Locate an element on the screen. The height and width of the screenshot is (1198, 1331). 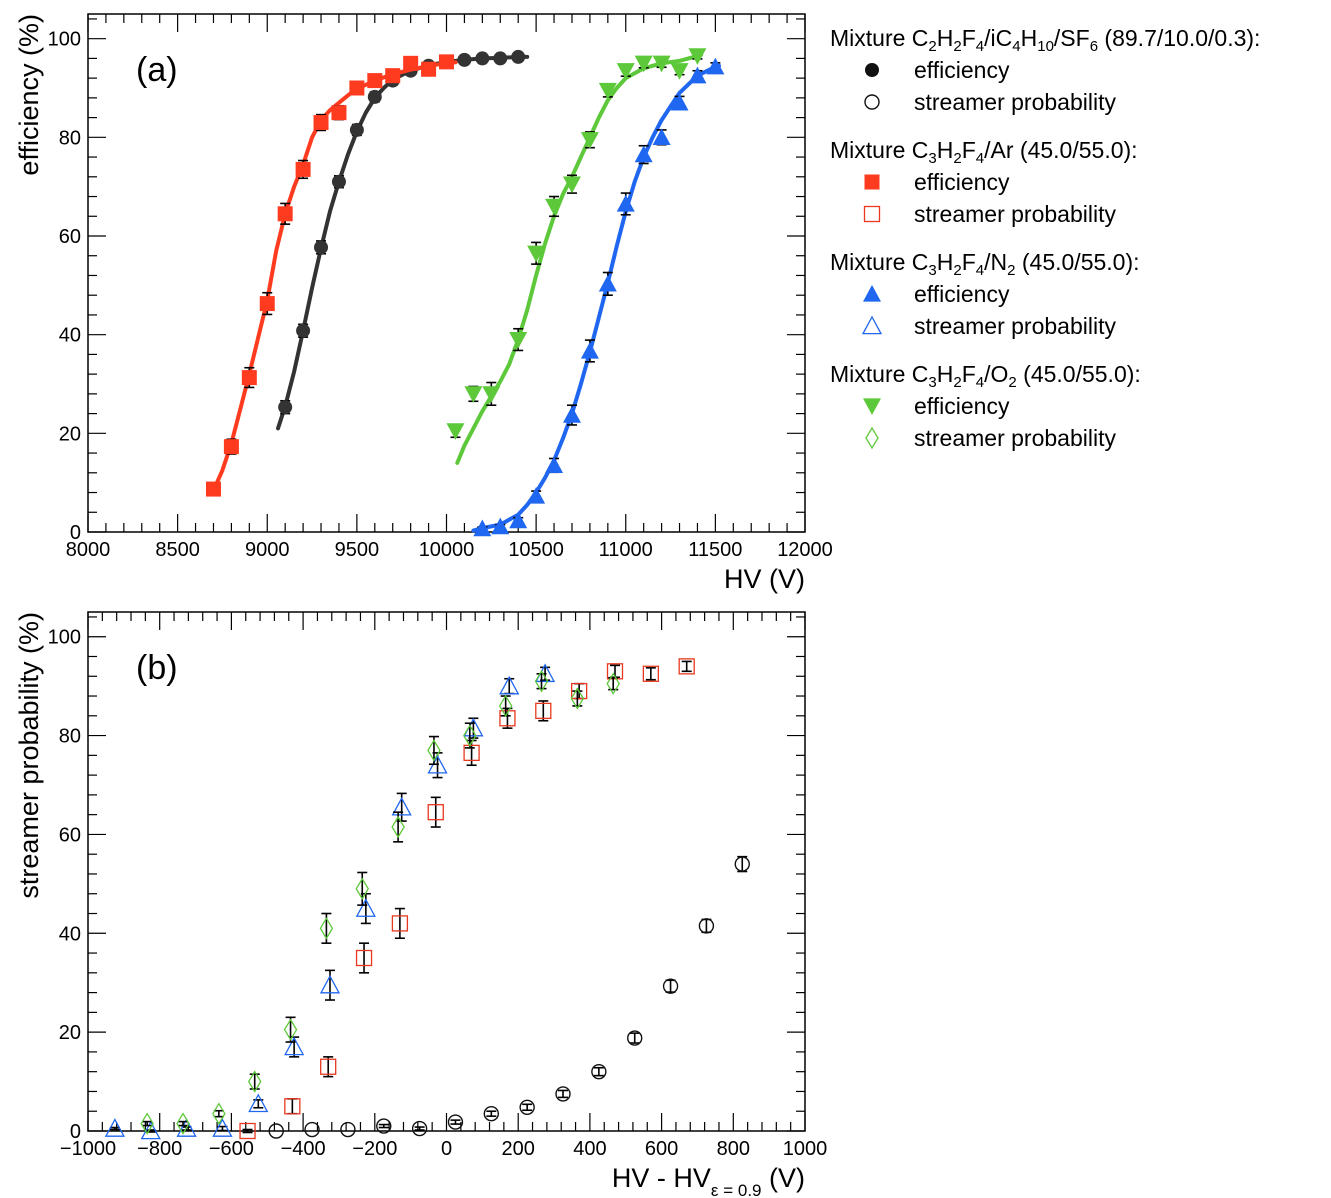
legend-group-title: Mixture C3H2F4/Ar (45.0/55.0): is located at coordinates (1077, 150).